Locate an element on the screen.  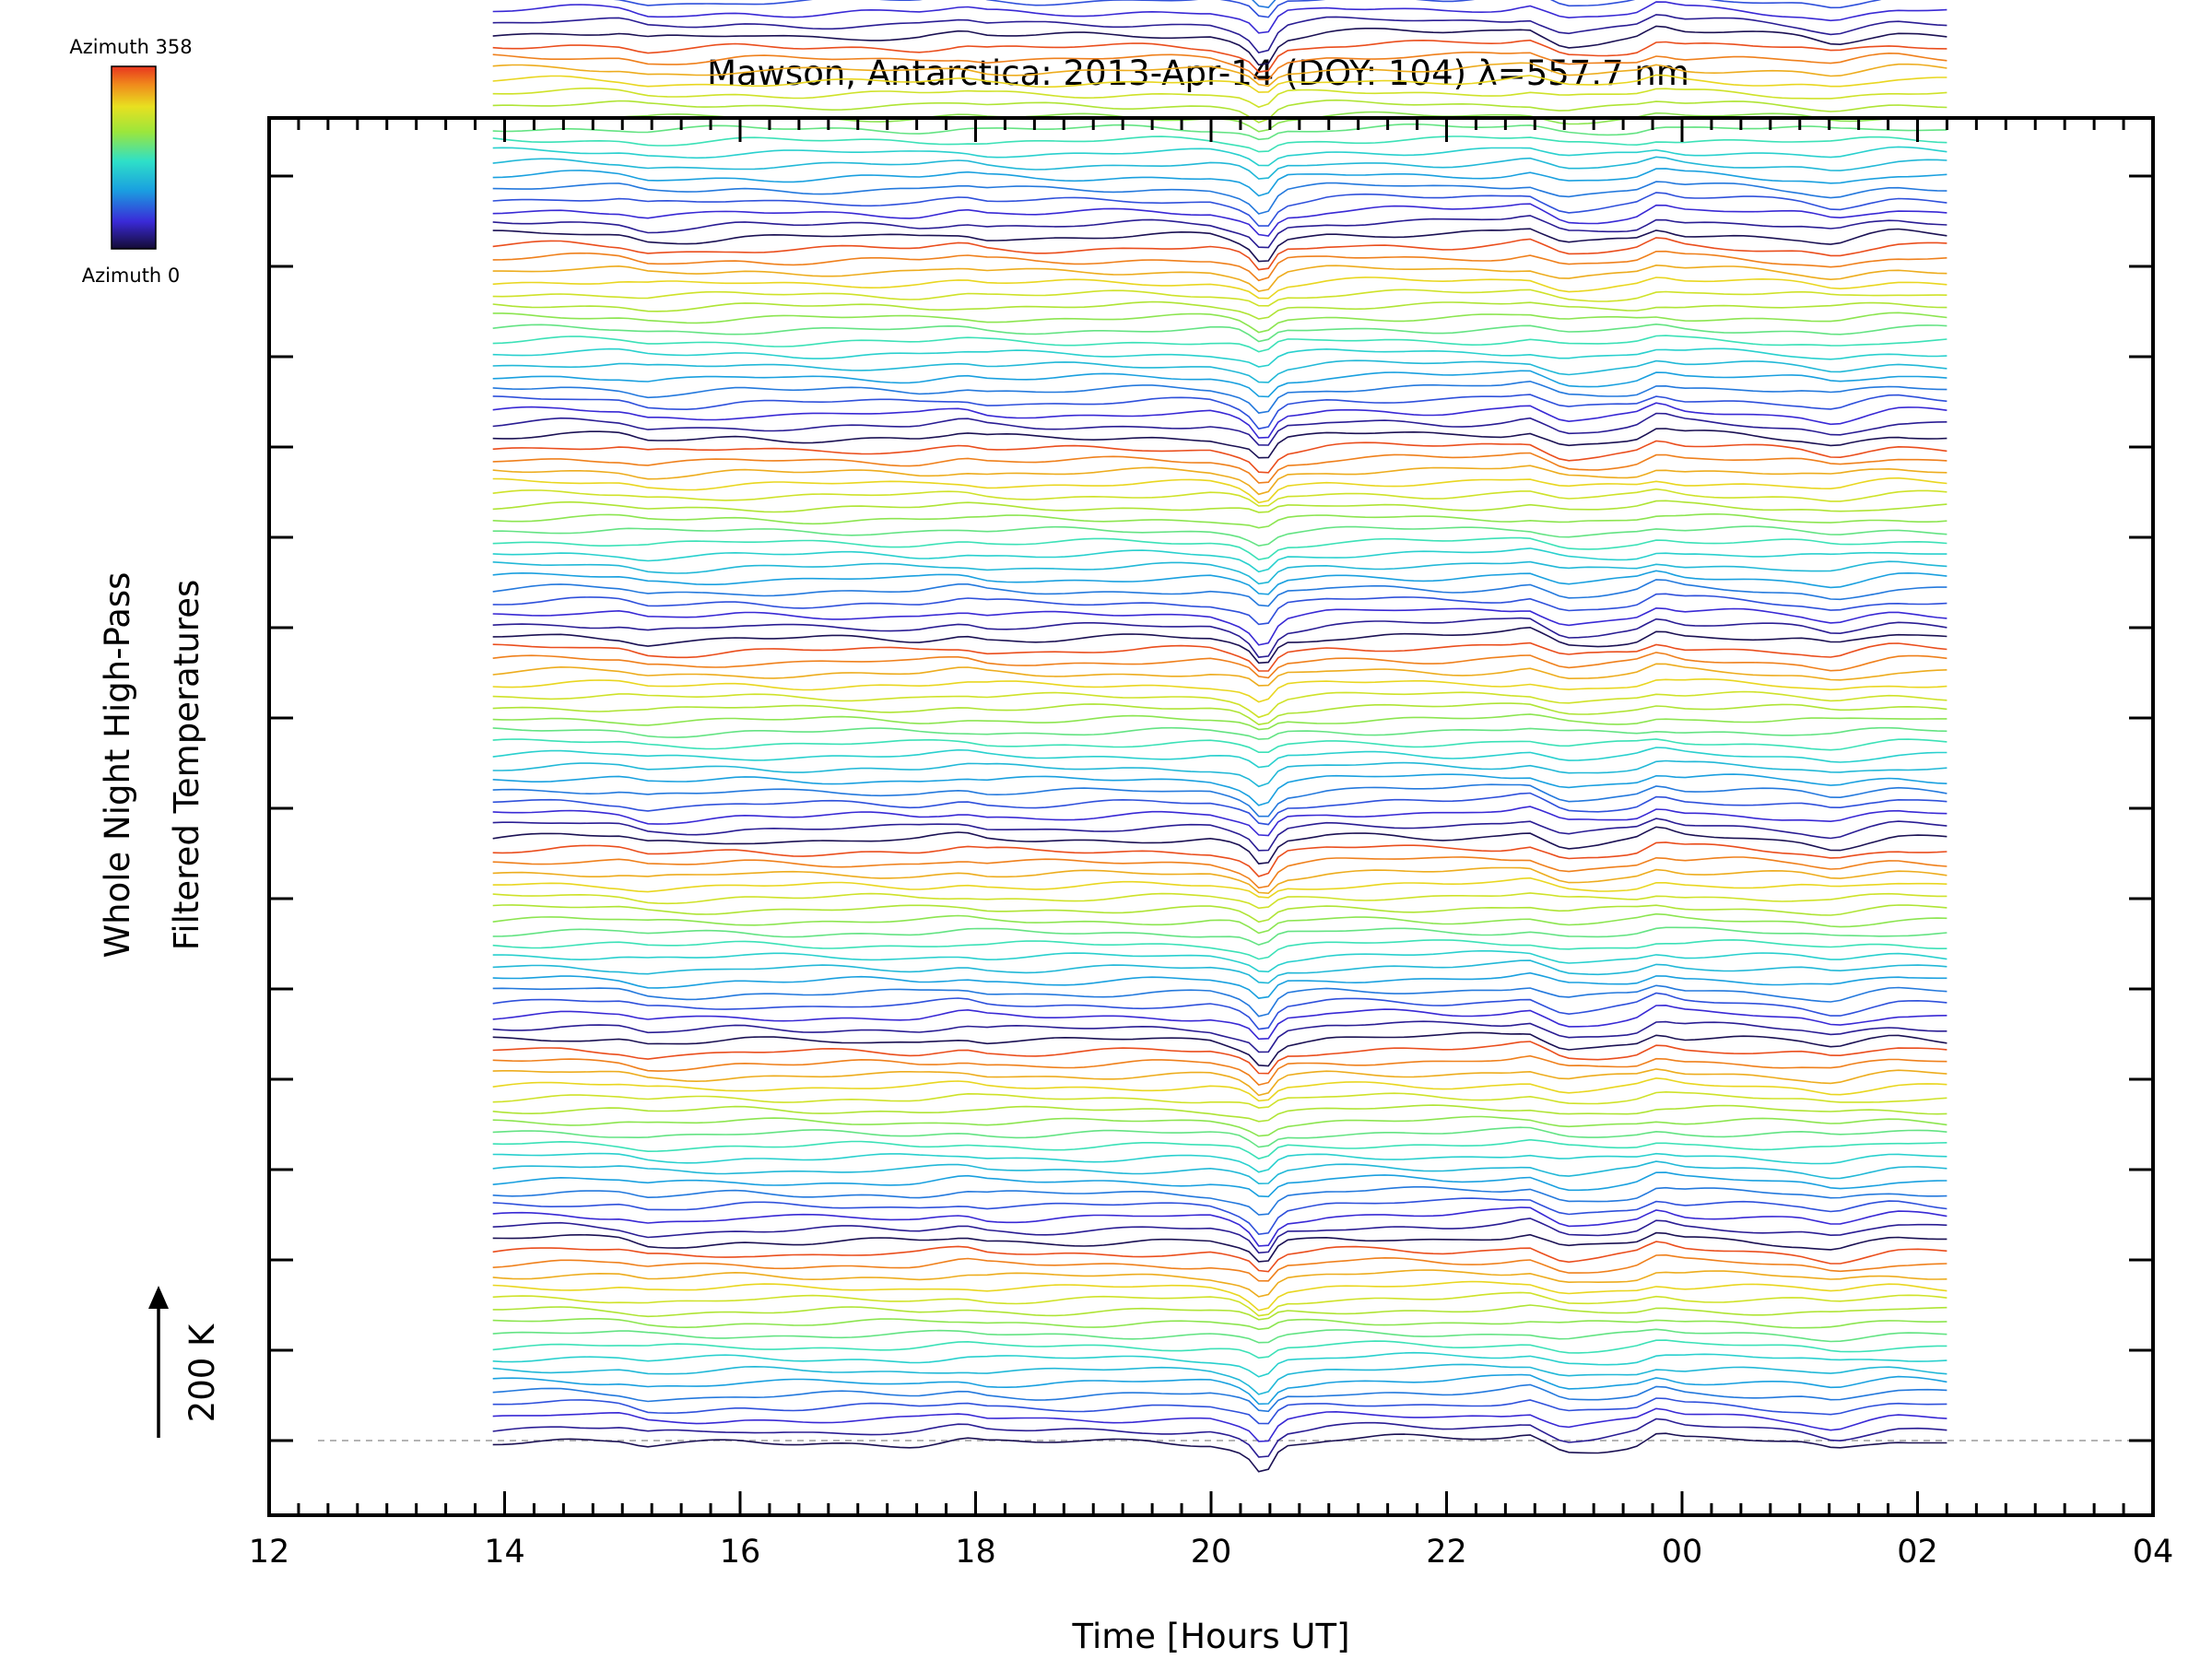
scale-arrow is located at coordinates (158, 1362).